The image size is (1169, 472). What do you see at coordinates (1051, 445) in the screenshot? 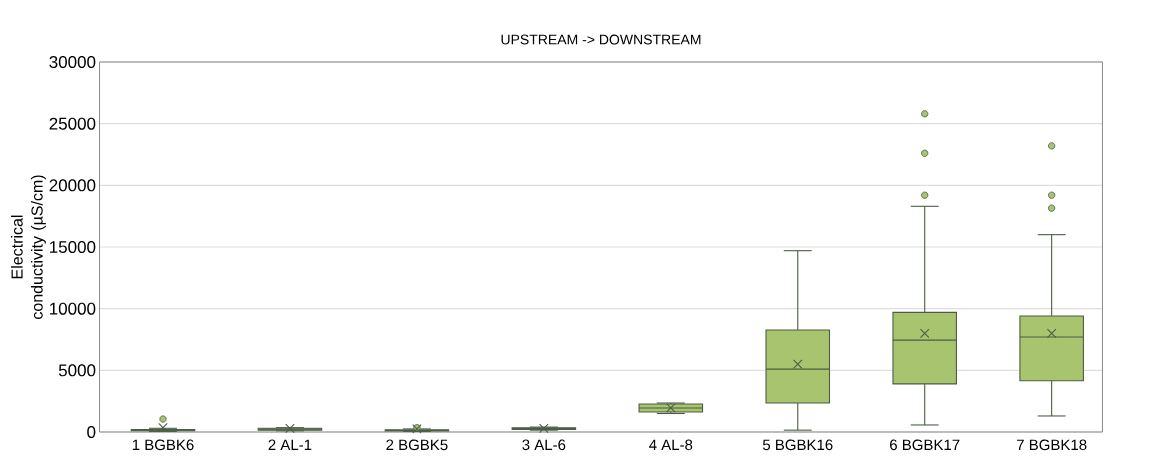
I see `x-tick-label: 7 BGBK18` at bounding box center [1051, 445].